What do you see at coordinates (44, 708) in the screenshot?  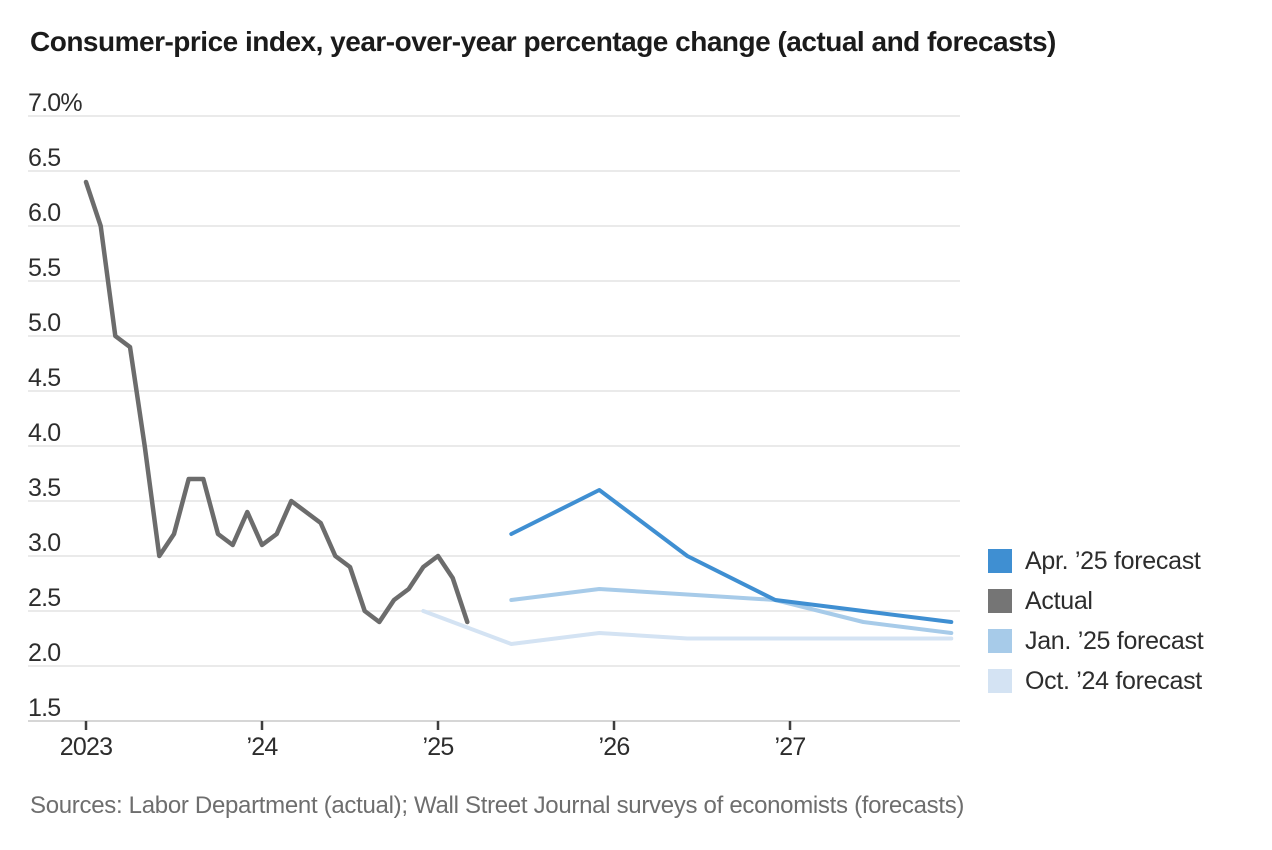 I see `y-axis-tick-label: 1.5` at bounding box center [44, 708].